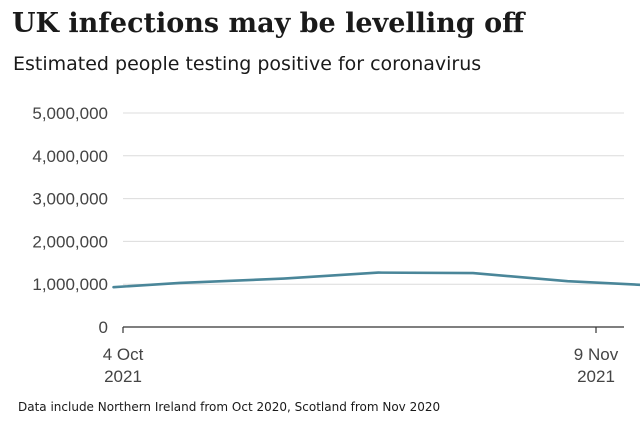 Image resolution: width=640 pixels, height=421 pixels. I want to click on series-line, so click(376, 280).